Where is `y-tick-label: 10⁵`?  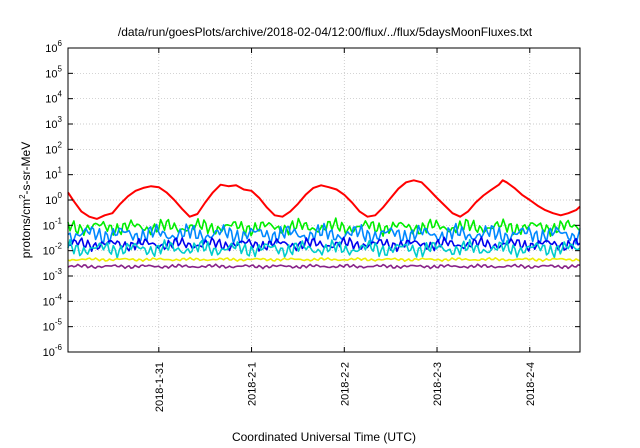 y-tick-label: 10⁵ is located at coordinates (53, 72).